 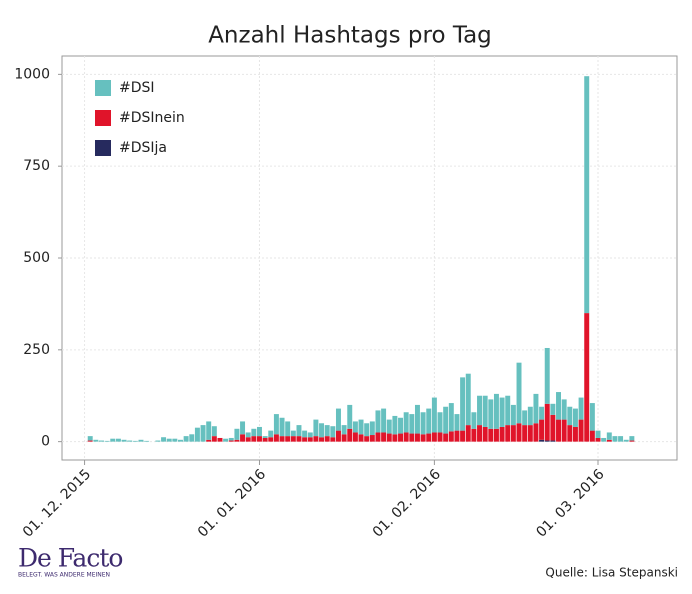 I want to click on x-tick-label: 01. 02. 2016, so click(x=407, y=503).